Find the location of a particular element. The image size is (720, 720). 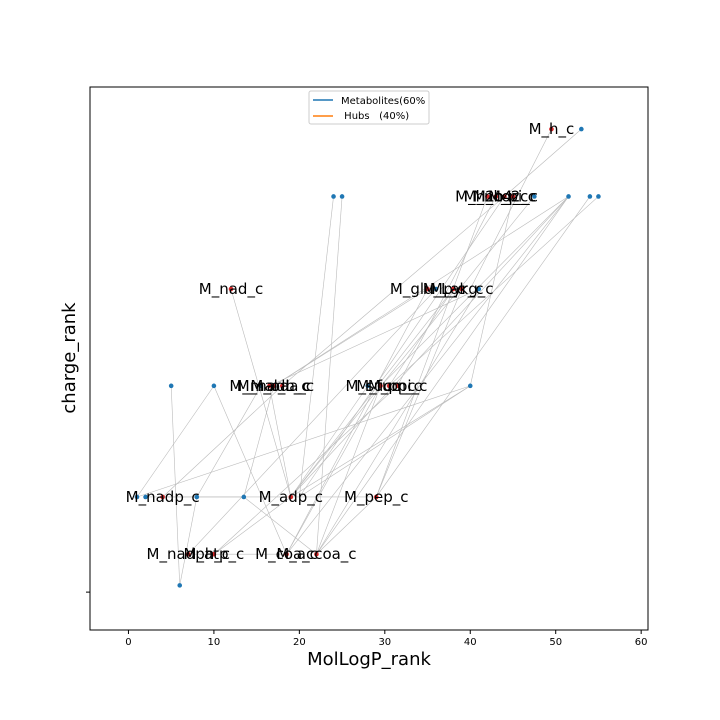

hub-label: M_atp_c is located at coordinates (214, 554).